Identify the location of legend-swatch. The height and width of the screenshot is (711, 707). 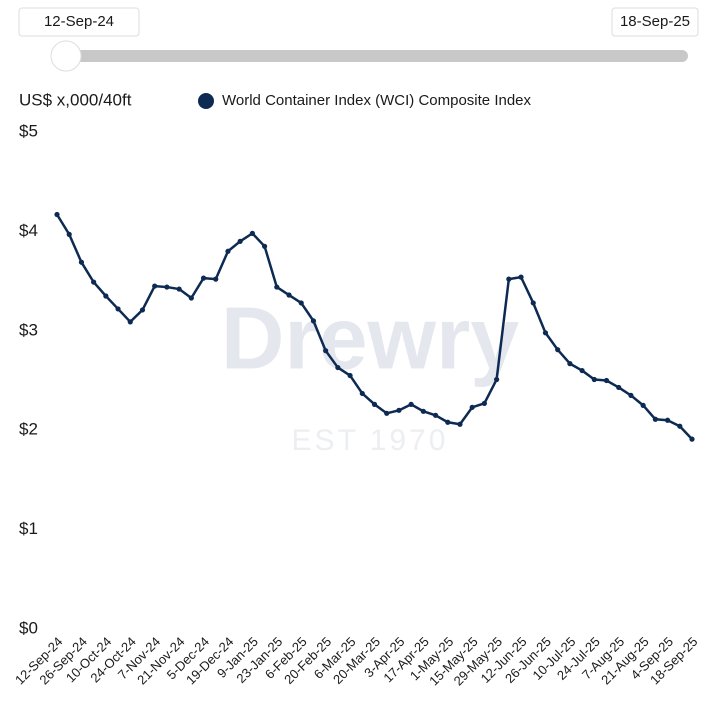
(206, 101).